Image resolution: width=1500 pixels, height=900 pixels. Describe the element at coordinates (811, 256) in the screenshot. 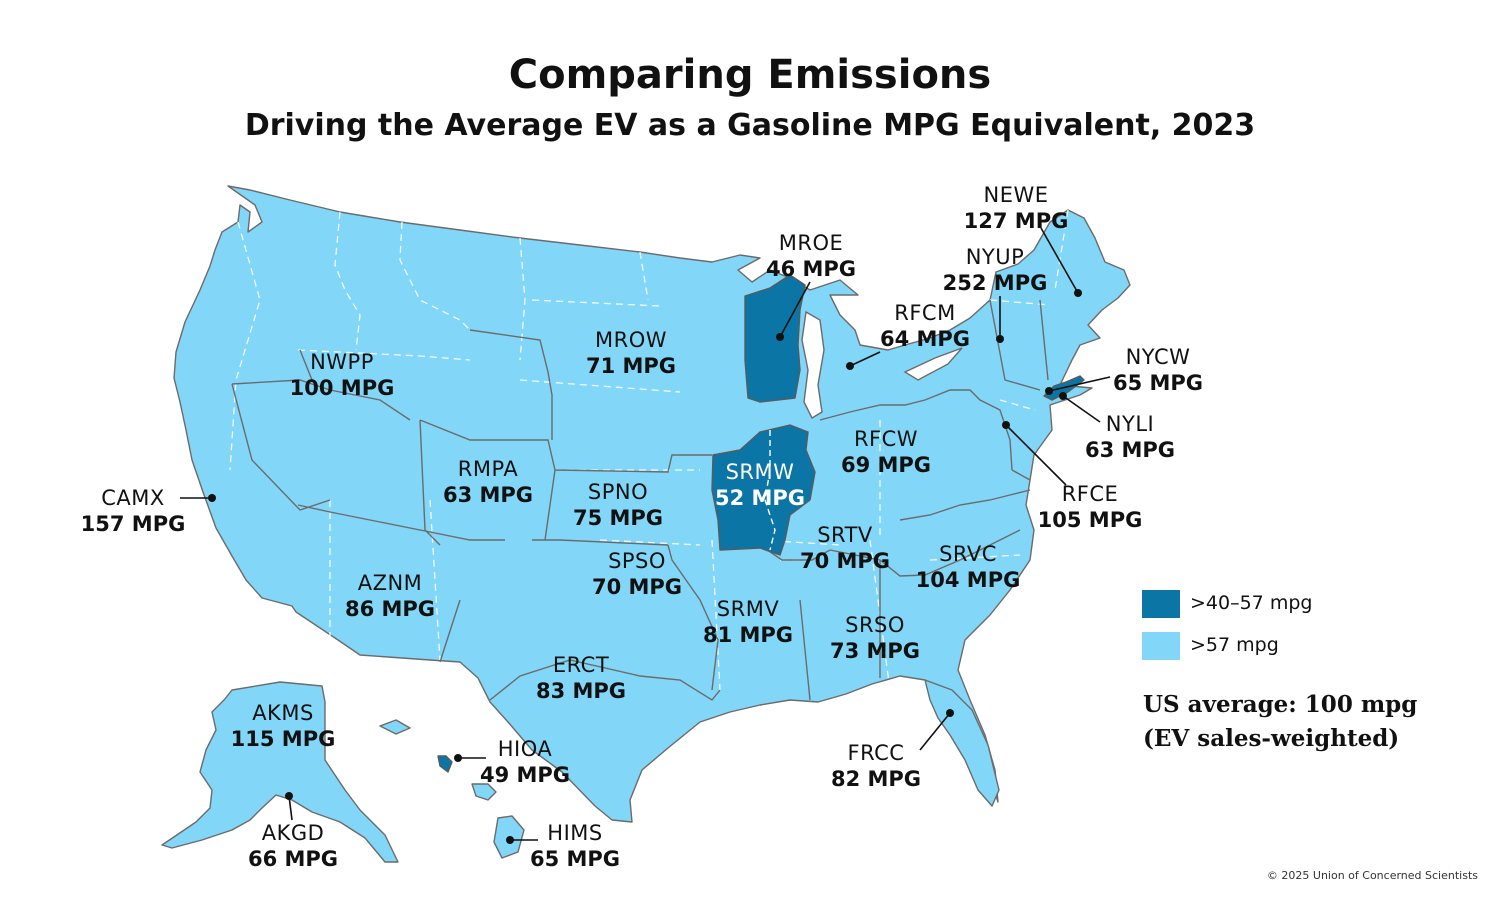

I see `region-label-mroe: MROE 46 MPG` at that location.